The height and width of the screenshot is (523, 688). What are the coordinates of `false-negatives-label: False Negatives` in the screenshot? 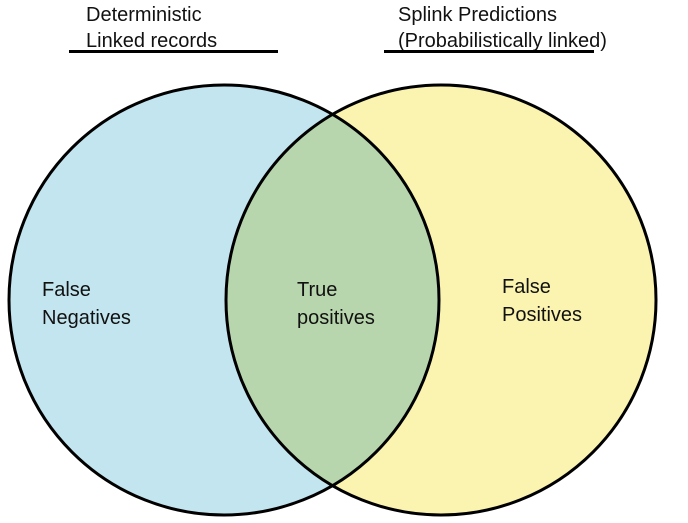 It's located at (86, 304).